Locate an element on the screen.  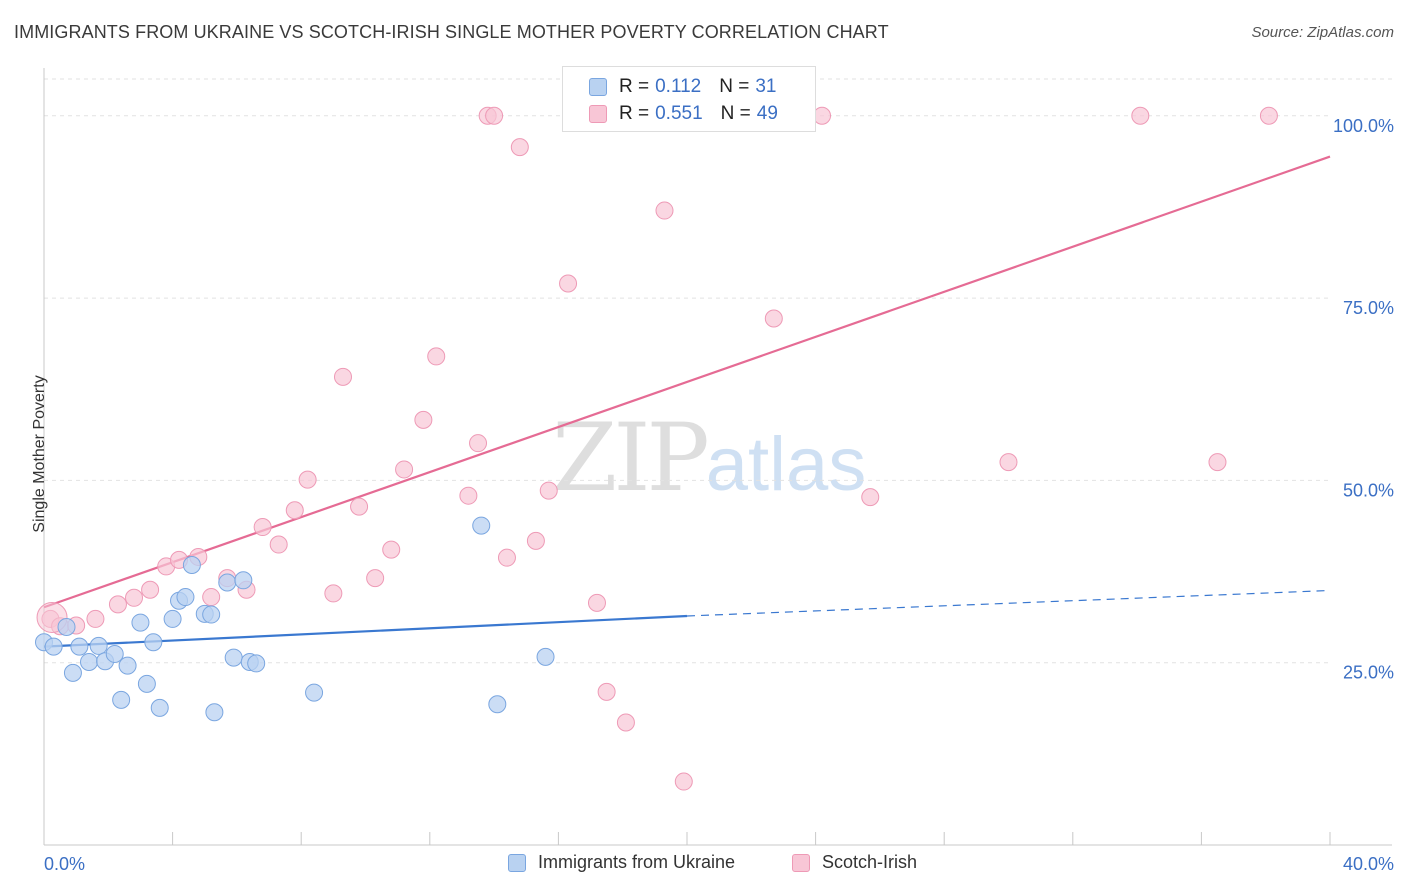
series-immigrants-from-ukraine is located at coordinates (295, 619).